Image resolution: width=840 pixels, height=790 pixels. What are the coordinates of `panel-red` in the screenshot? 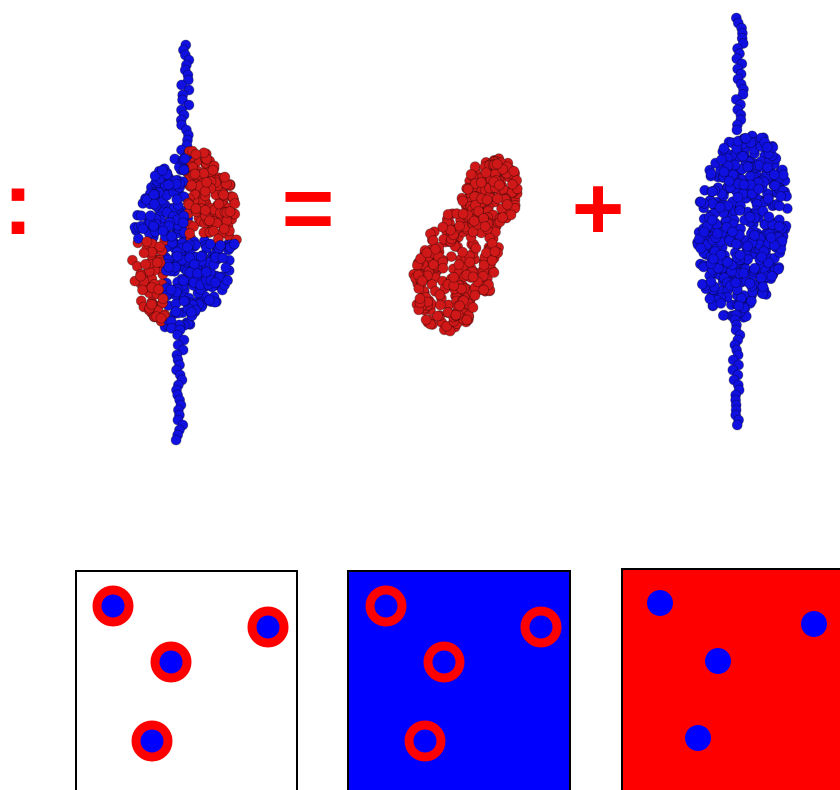 It's located at (730, 679).